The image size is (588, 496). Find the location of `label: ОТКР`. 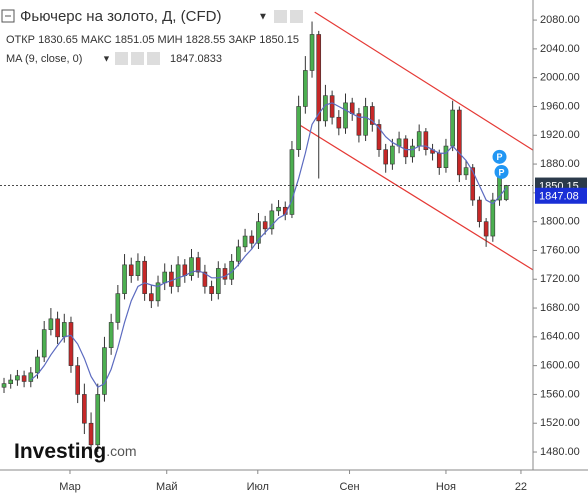

label: ОТКР is located at coordinates (20, 40).